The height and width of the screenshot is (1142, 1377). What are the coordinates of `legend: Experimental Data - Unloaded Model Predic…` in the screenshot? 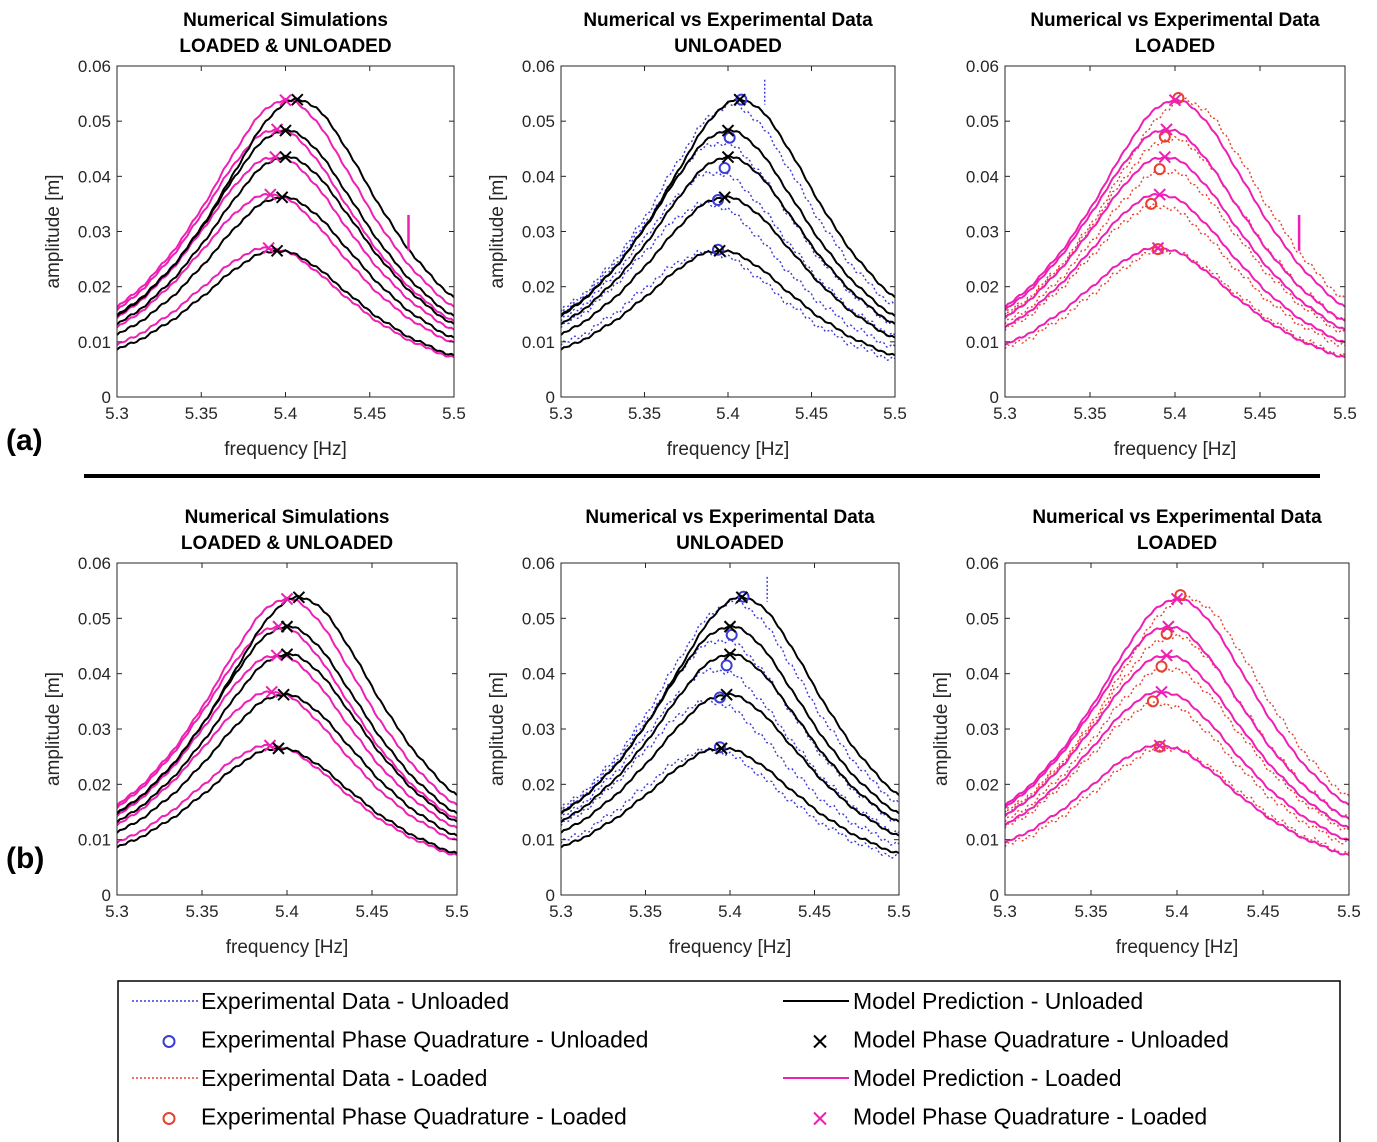 It's located at (729, 1061).